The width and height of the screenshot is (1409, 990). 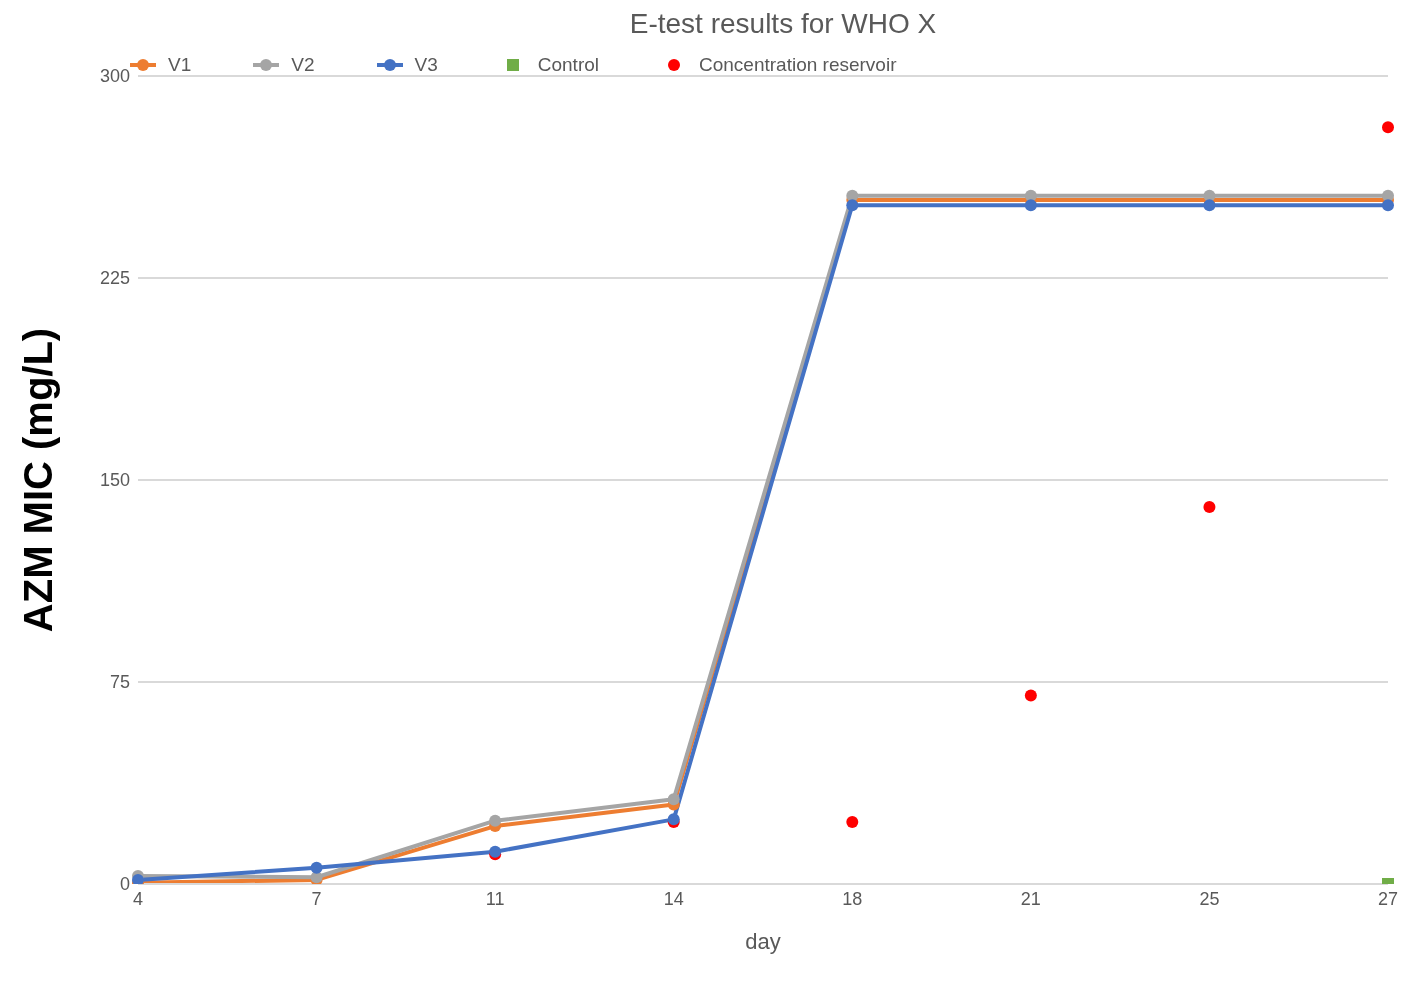 I want to click on y-tick-label: 225, so click(x=114, y=278).